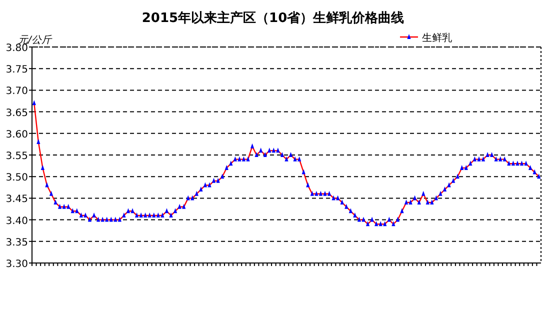 The image size is (546, 335). I want to click on y-tick-label: 3.80, so click(17, 48).